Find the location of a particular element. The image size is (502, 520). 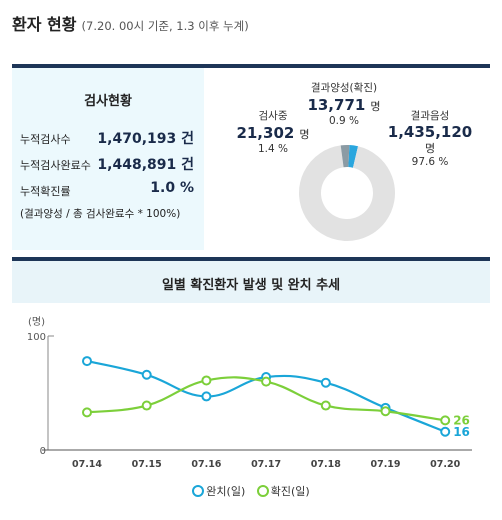

positive-rate-note: (결과양성 / 총 검사완료수 * 100%) is located at coordinates (100, 214).